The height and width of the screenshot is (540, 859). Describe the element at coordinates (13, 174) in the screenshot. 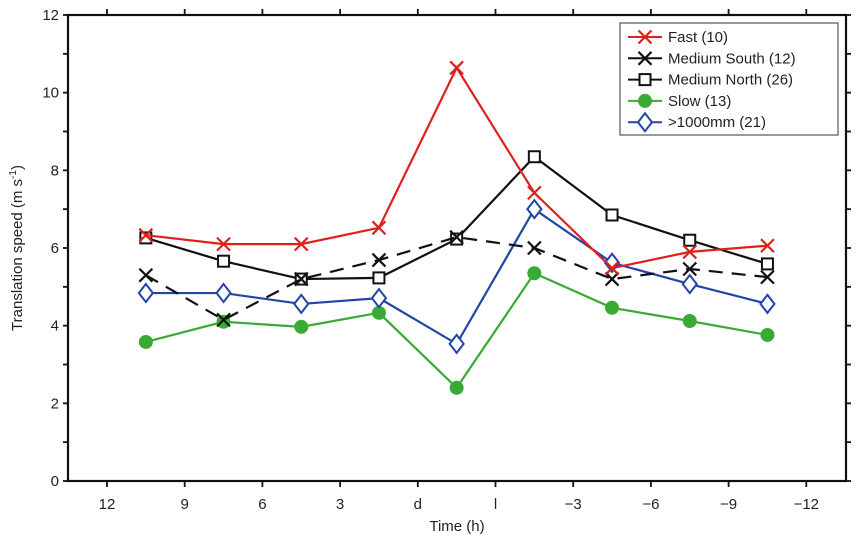

I see `y-axis-label-superscript: -1` at that location.